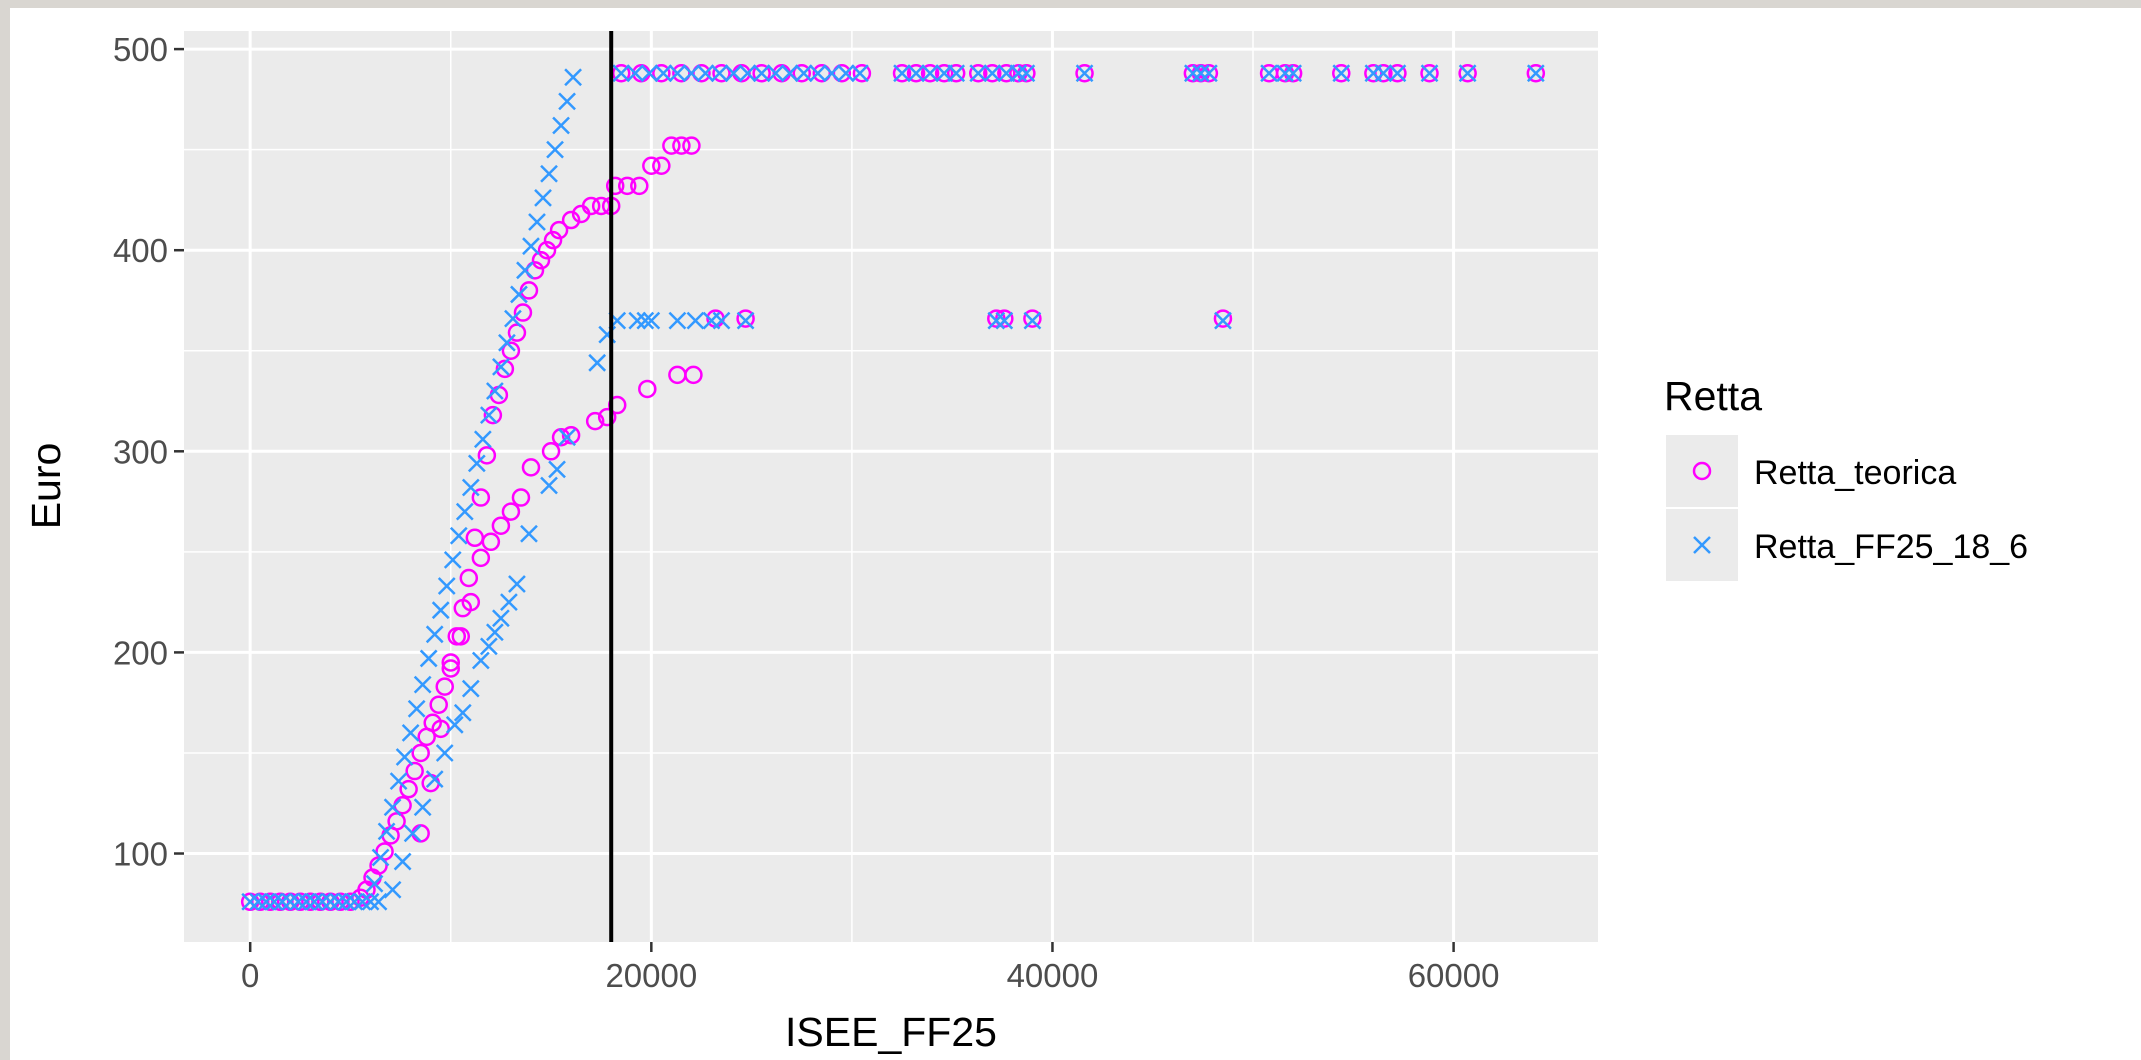  I want to click on x-axis-title: ISEE_FF25, so click(891, 1032).